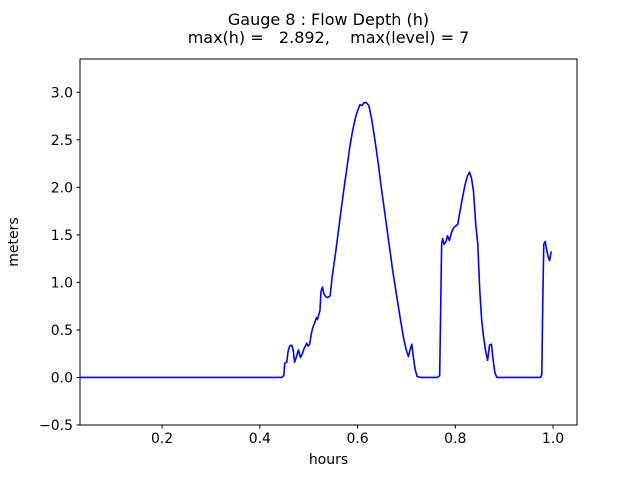  Describe the element at coordinates (162, 439) in the screenshot. I see `x-tick-label: 0.2` at that location.